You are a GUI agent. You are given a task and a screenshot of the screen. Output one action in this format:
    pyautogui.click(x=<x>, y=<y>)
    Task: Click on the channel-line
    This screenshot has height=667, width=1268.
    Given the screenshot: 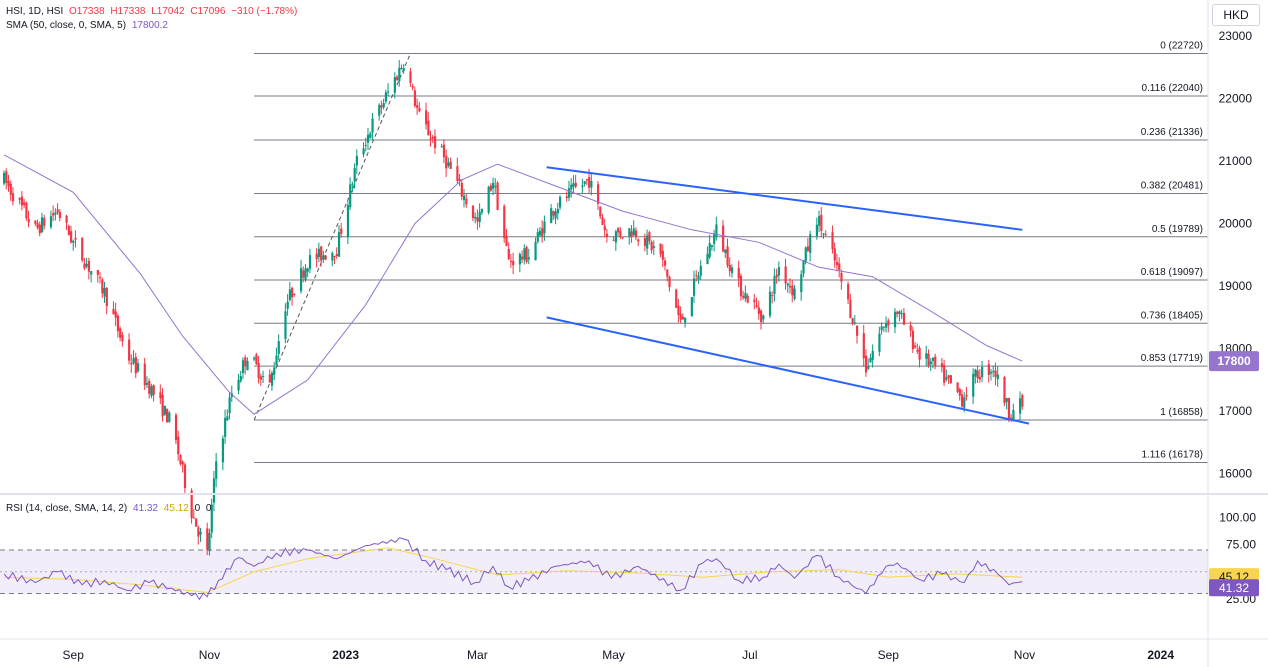 What is the action you would take?
    pyautogui.click(x=784, y=198)
    